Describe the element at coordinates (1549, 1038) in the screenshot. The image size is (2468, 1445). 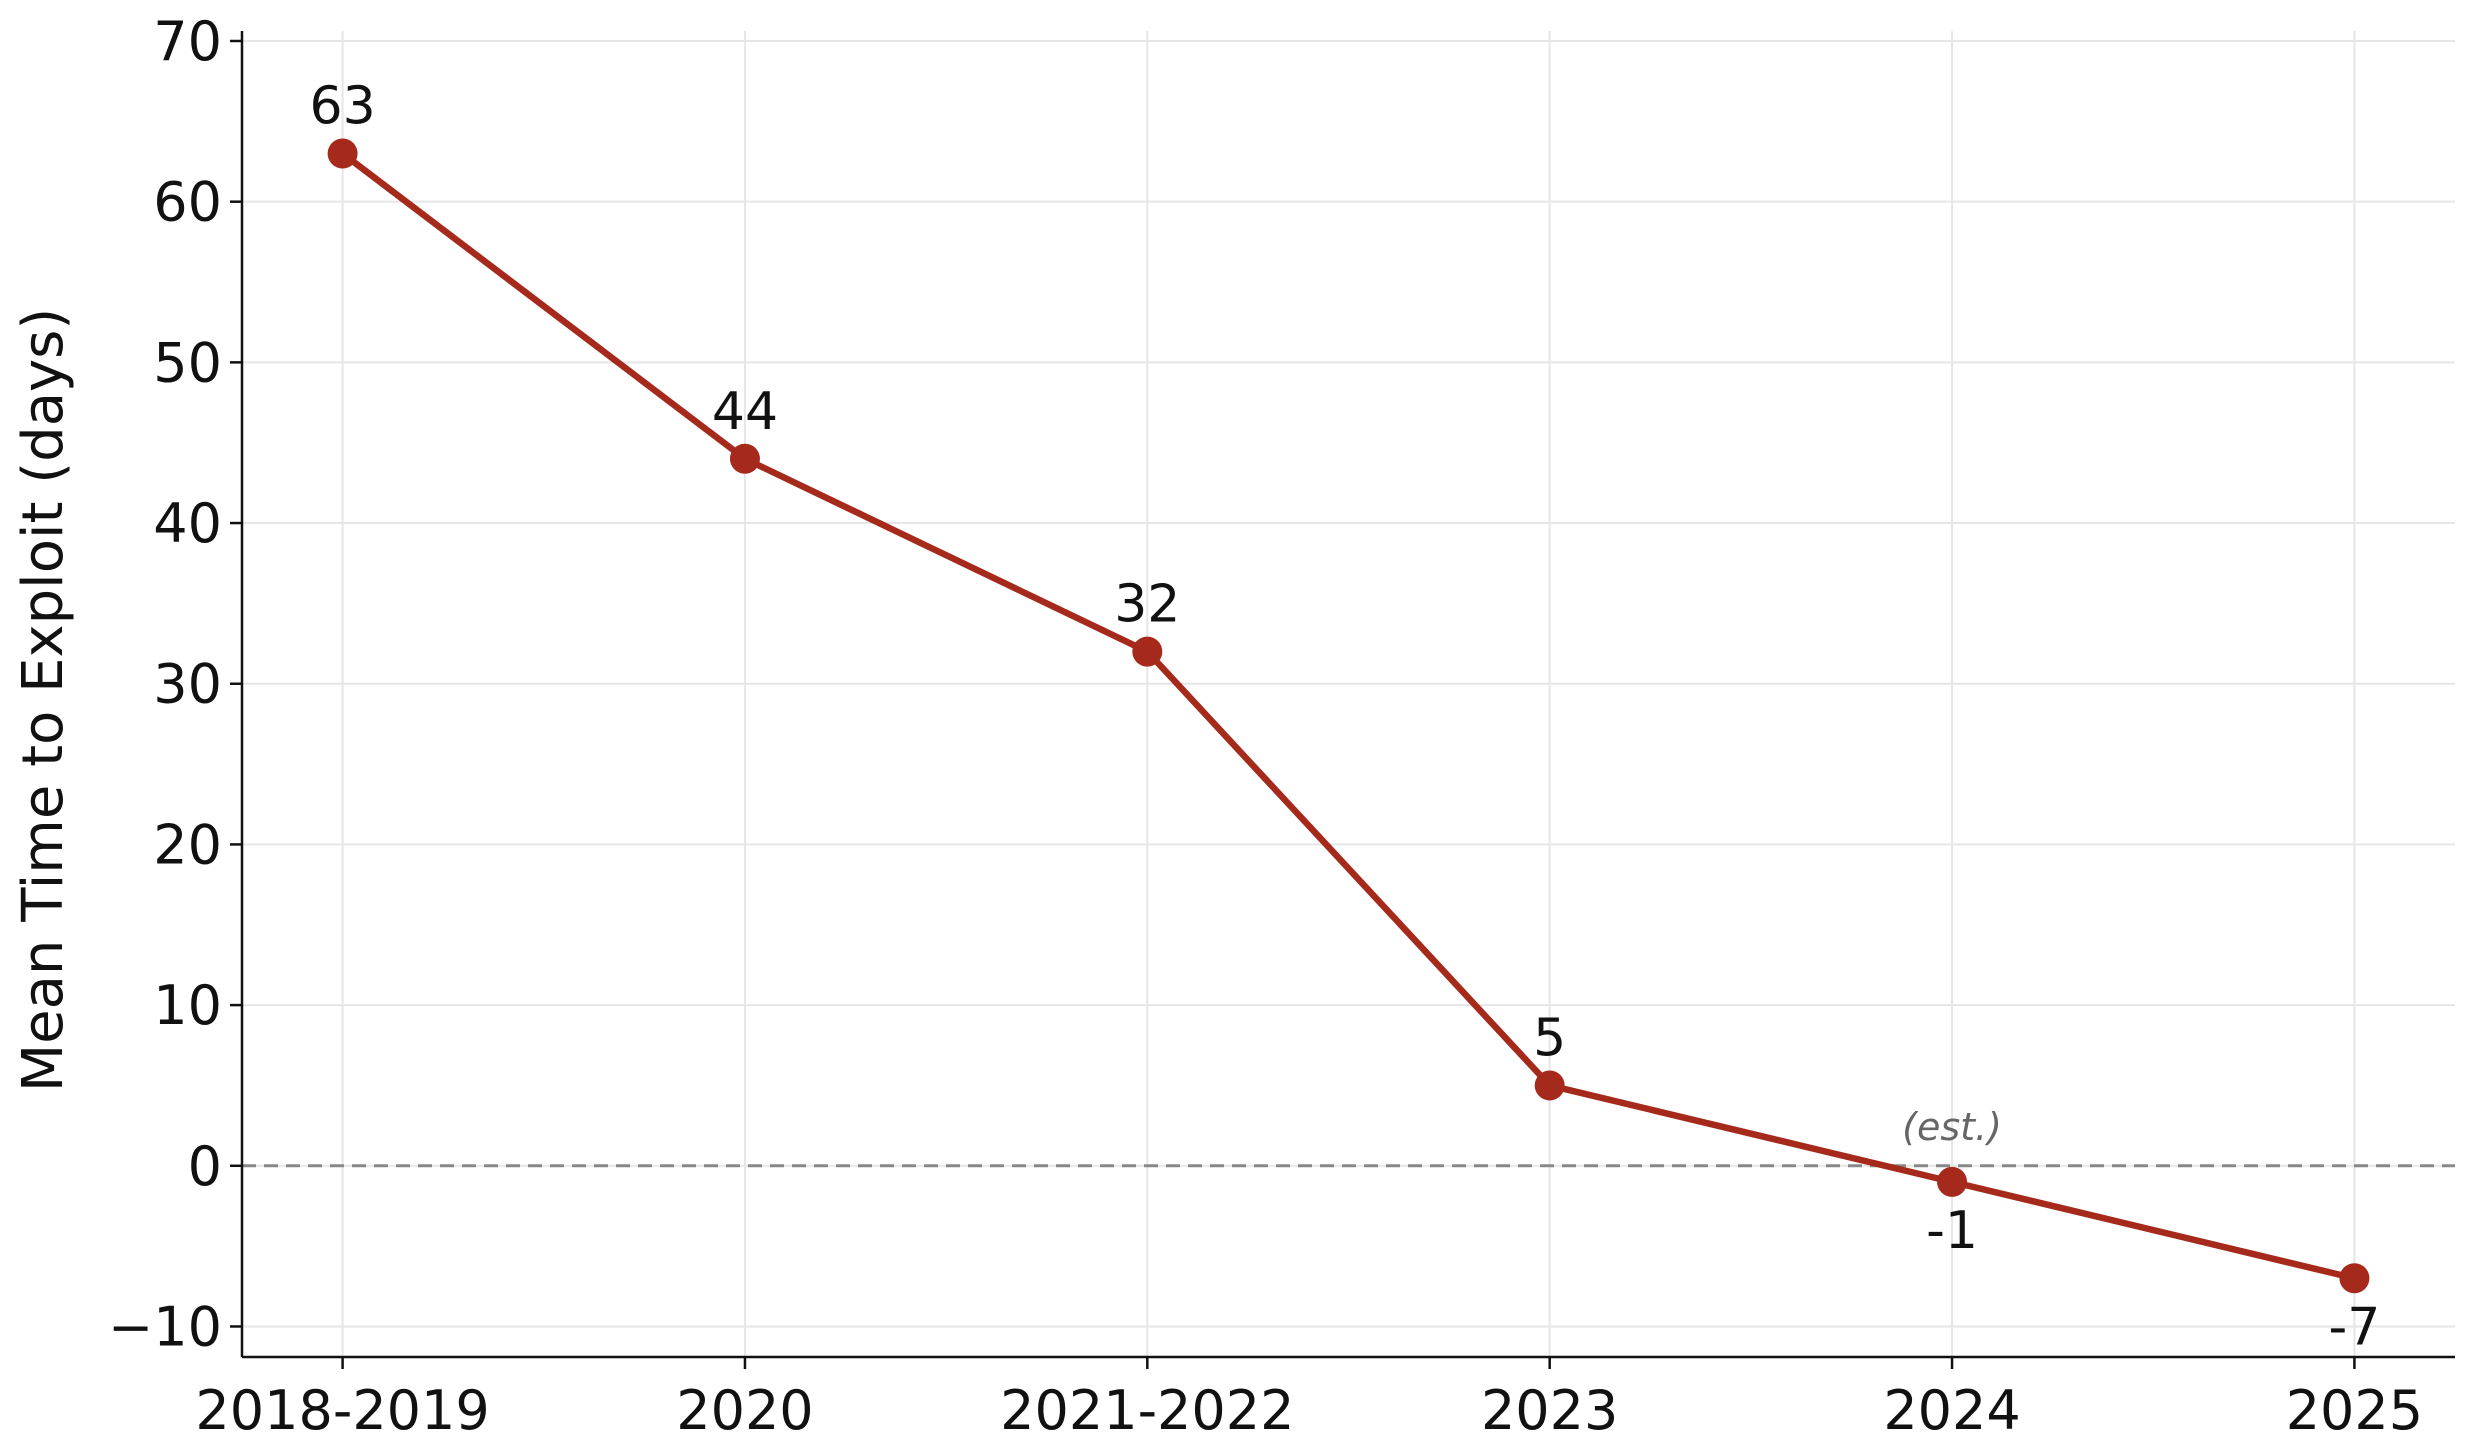
I see `data-label: 5` at that location.